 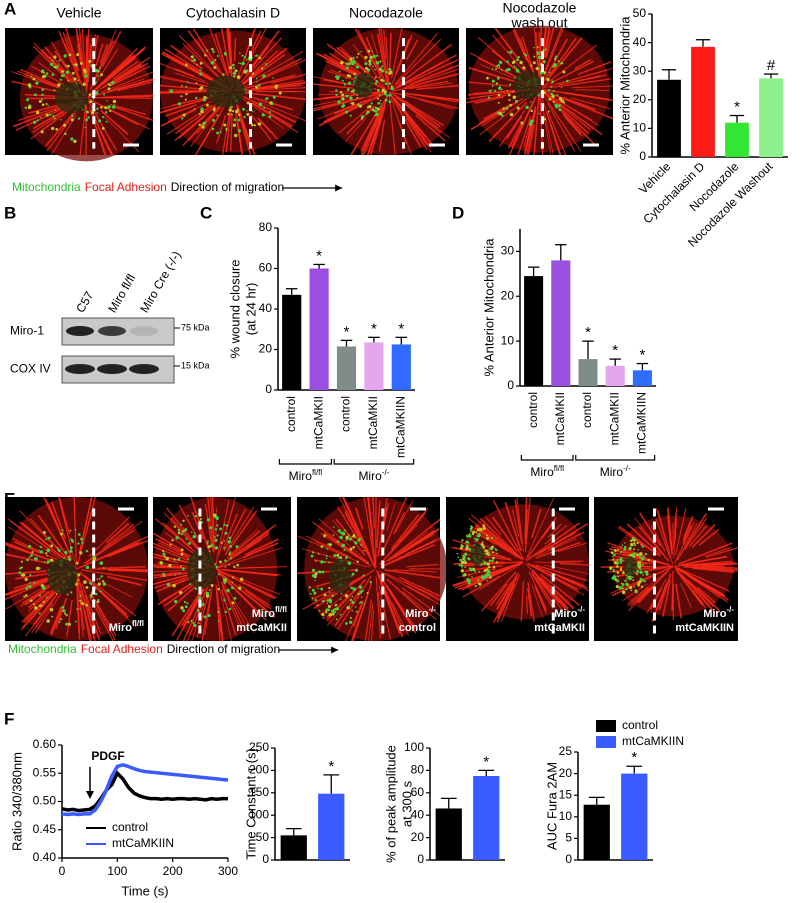 What do you see at coordinates (45, 829) in the screenshot?
I see `y-tick-label: 0.45` at bounding box center [45, 829].